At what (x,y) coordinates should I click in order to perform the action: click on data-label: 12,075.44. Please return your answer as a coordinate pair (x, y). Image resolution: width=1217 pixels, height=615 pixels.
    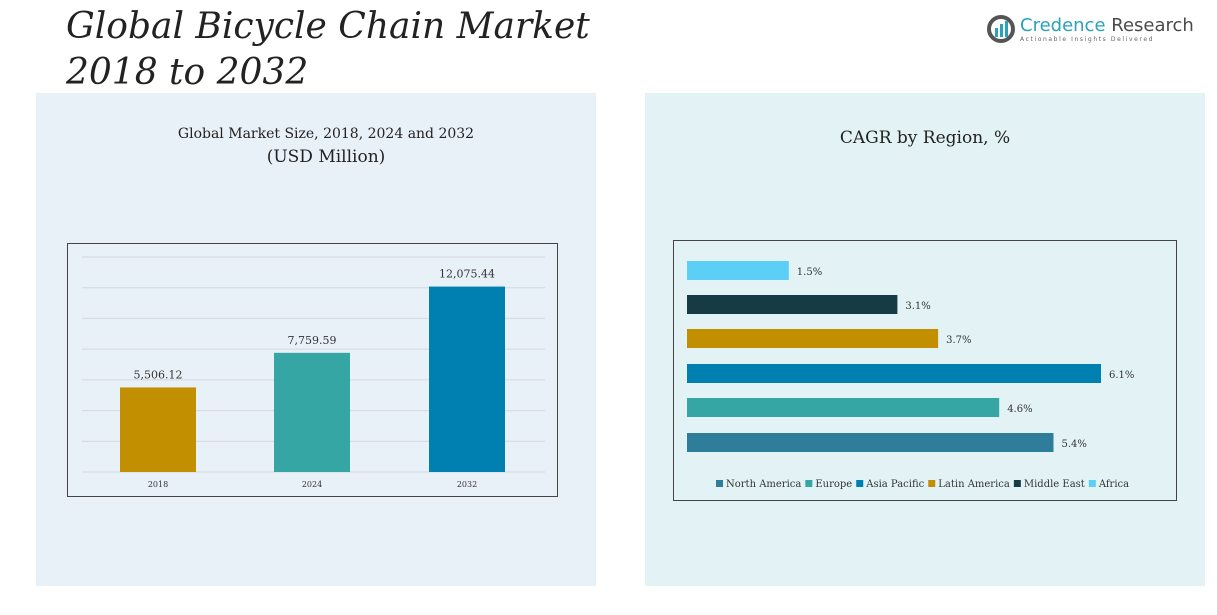
    Looking at the image, I should click on (467, 274).